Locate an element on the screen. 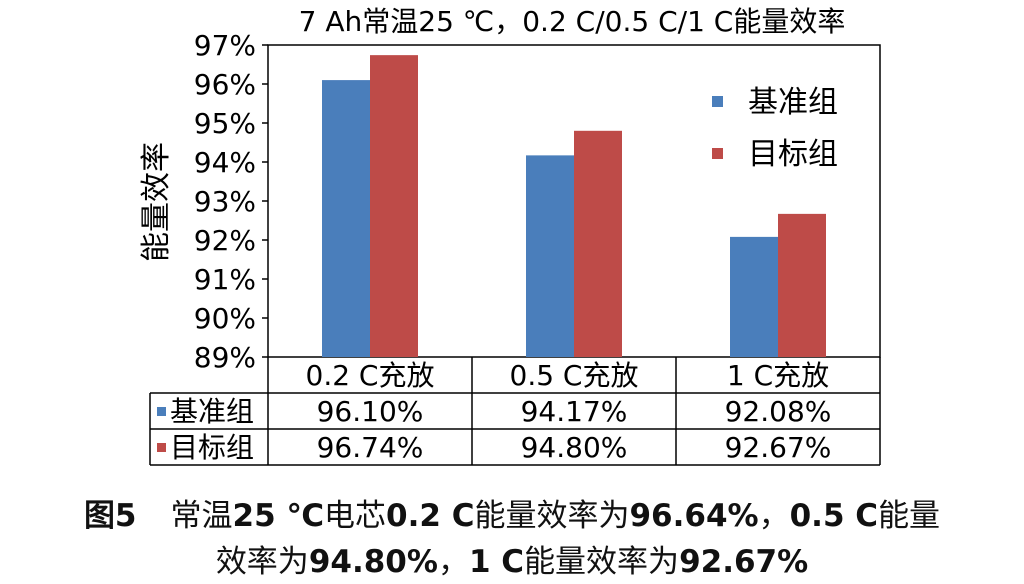 The width and height of the screenshot is (1024, 584). legend-label: 基准组 is located at coordinates (793, 102).